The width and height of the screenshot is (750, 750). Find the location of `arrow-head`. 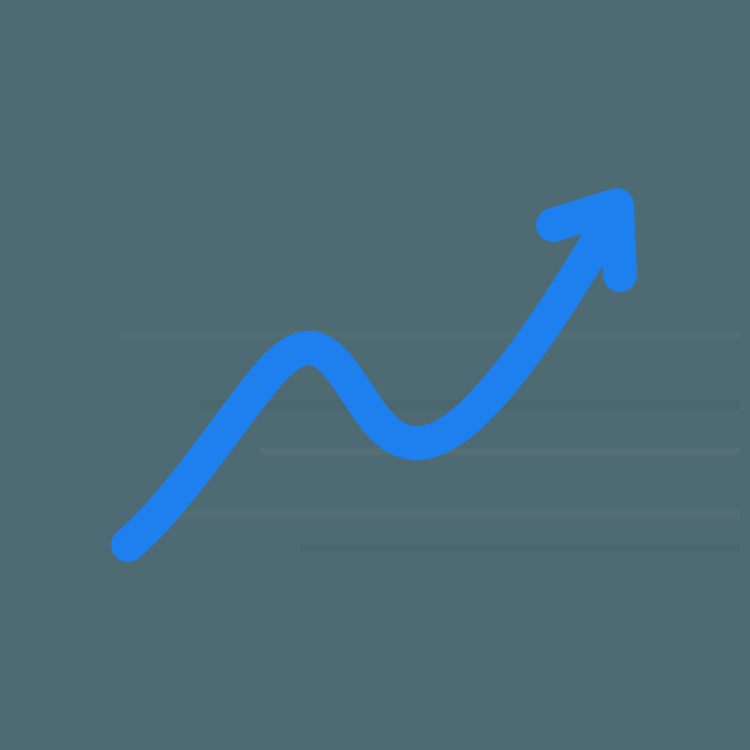

arrow-head is located at coordinates (586, 240).